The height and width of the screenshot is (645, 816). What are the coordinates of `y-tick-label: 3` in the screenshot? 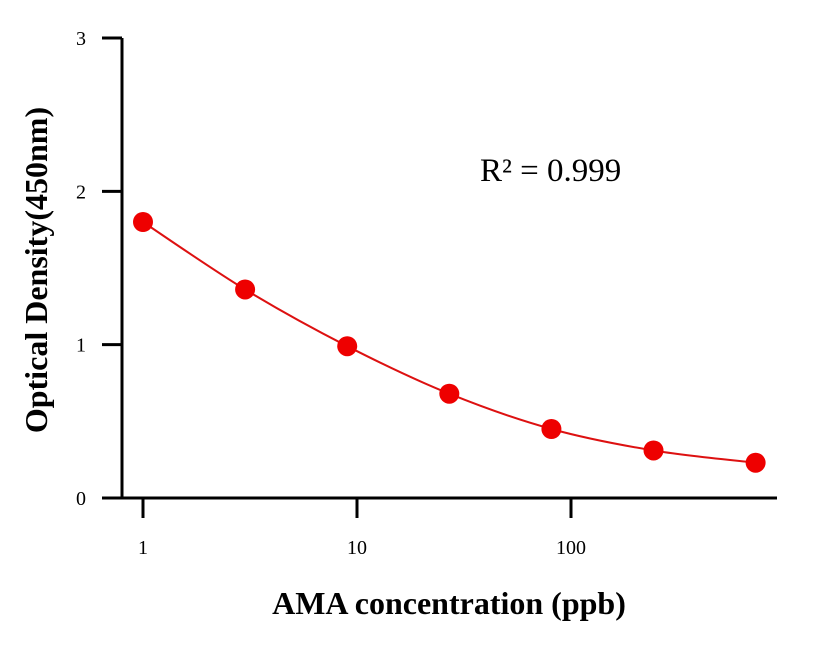 It's located at (81, 39).